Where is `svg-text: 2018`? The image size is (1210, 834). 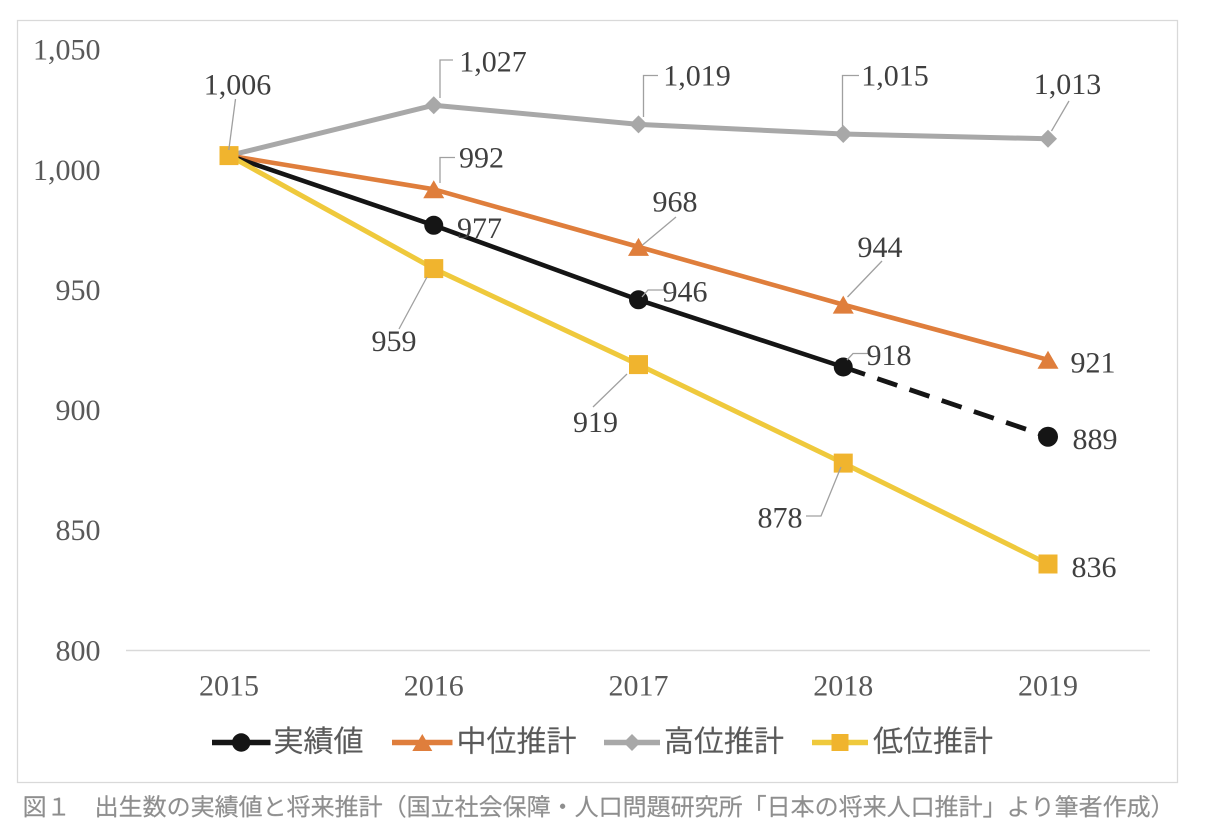 svg-text: 2018 is located at coordinates (843, 685).